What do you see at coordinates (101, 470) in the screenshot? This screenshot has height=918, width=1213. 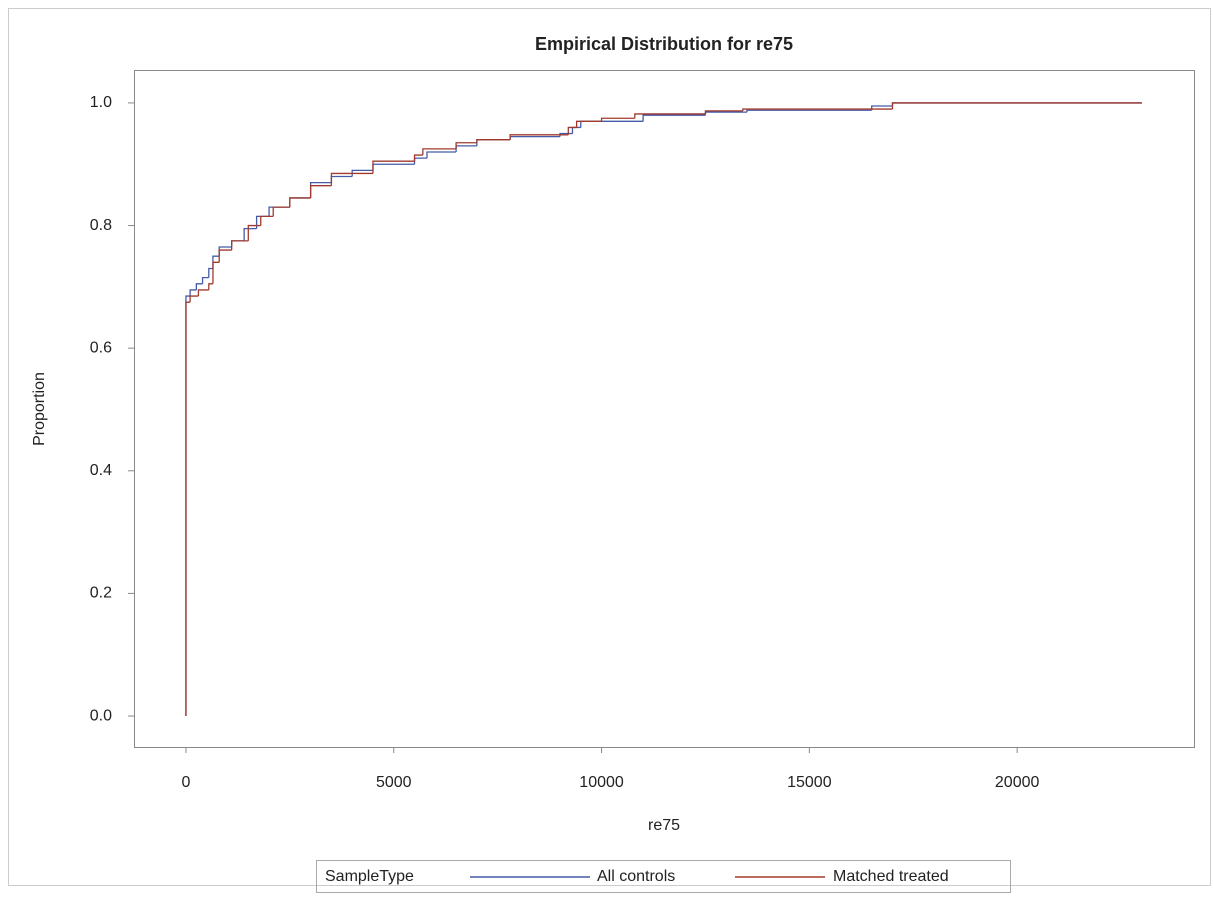 I see `y-tick-label: 0.4` at bounding box center [101, 470].